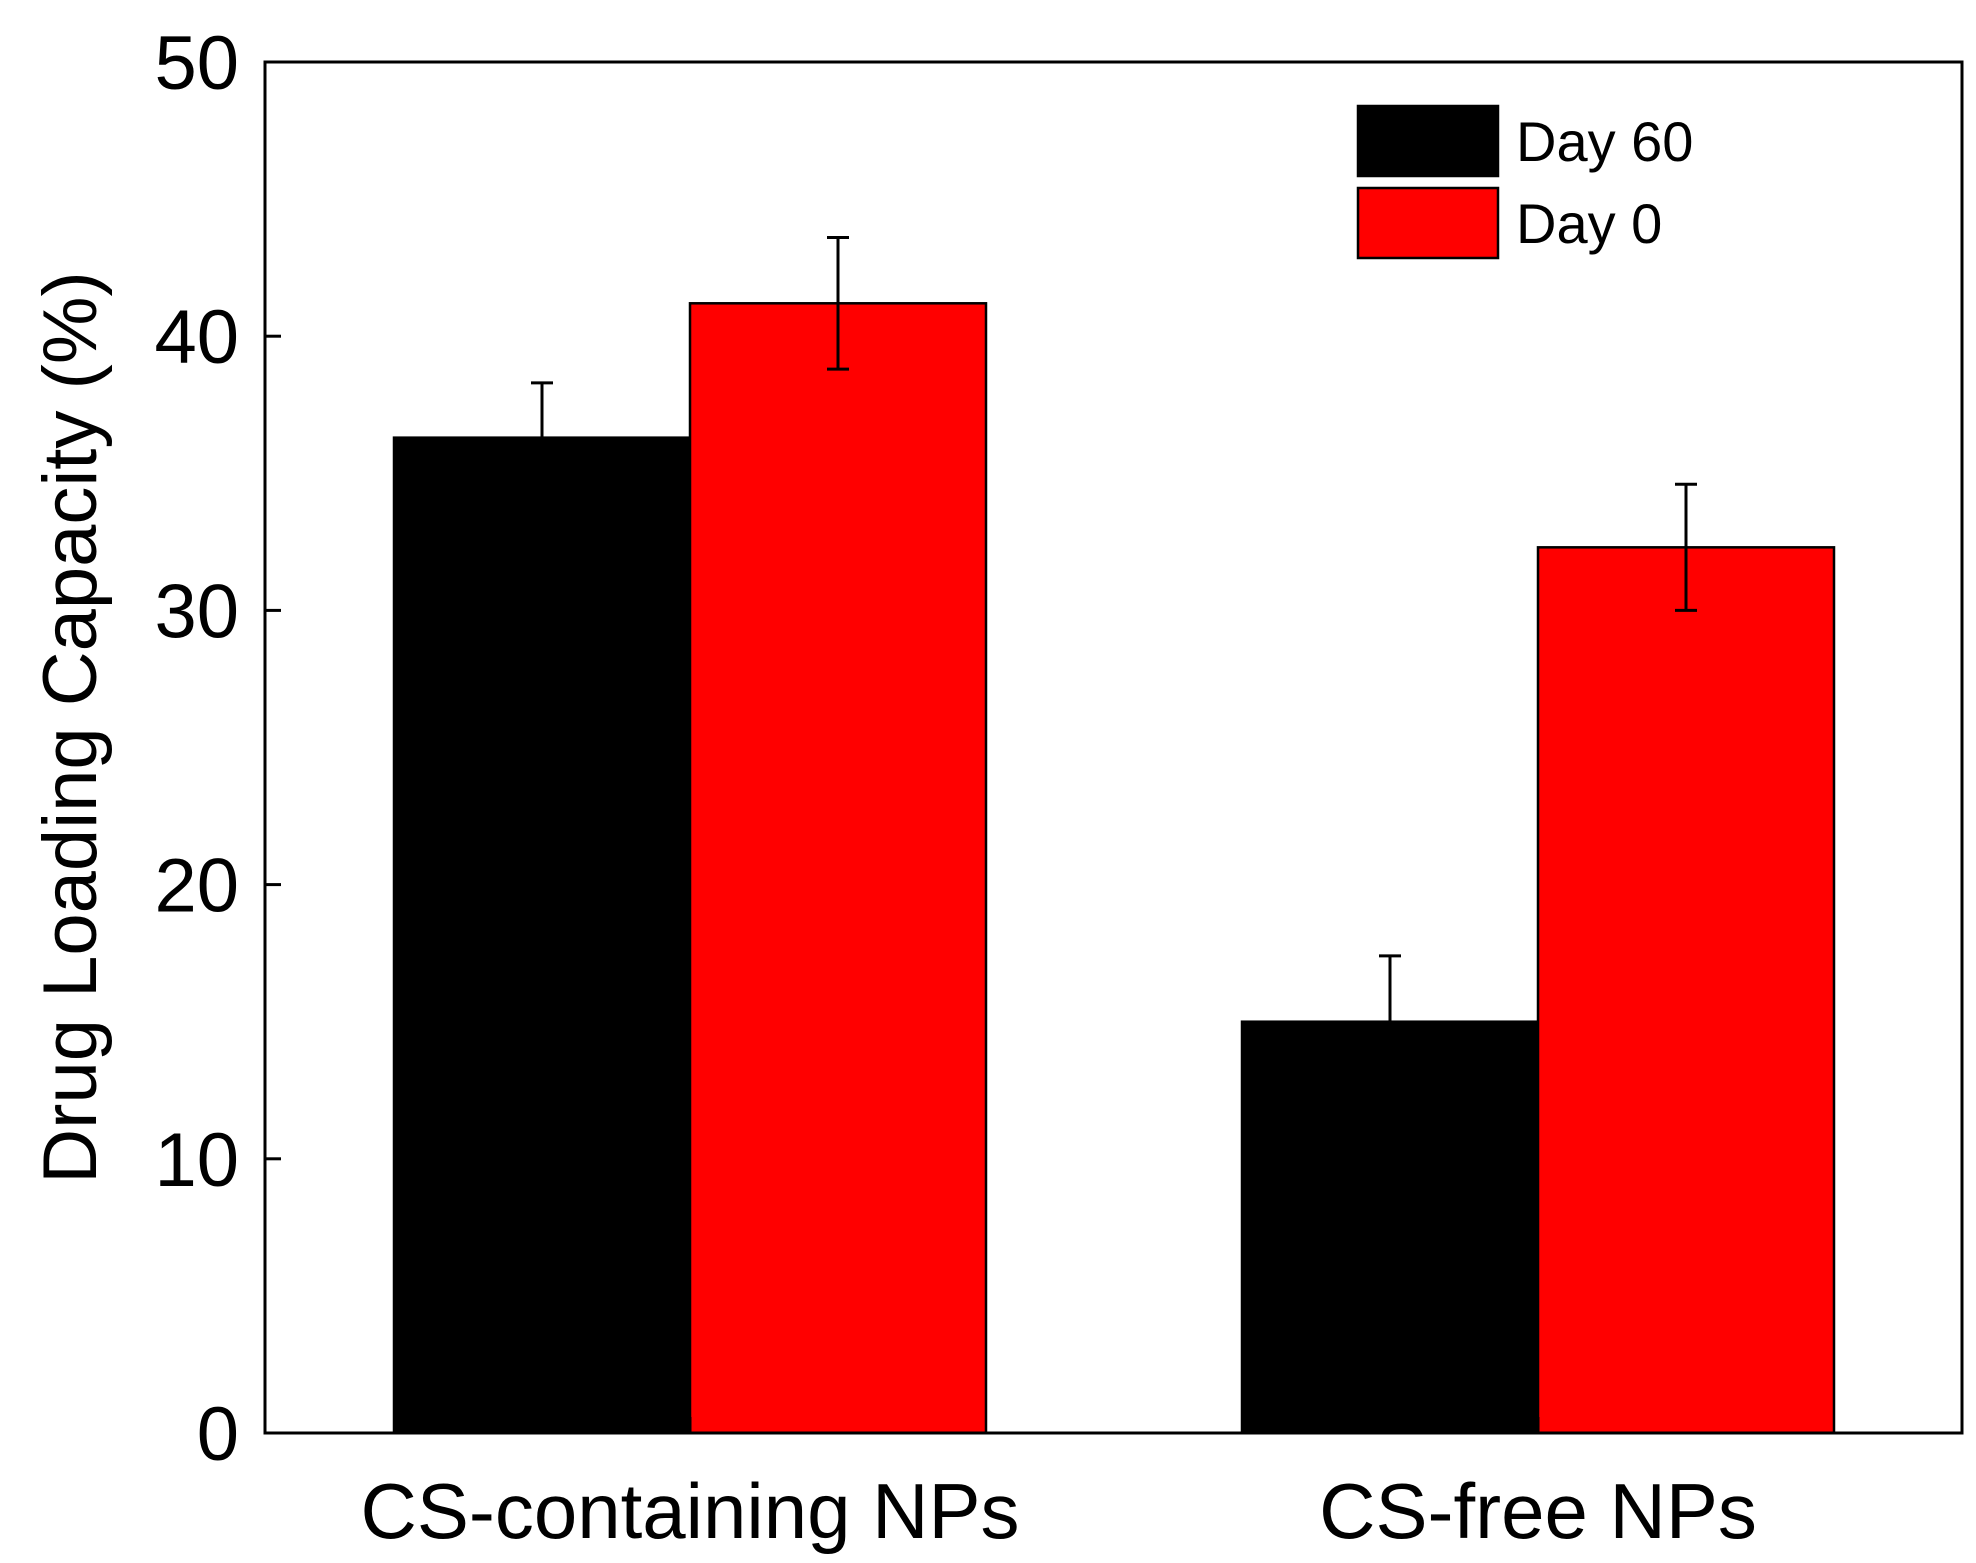 The image size is (1976, 1563). Describe the element at coordinates (196, 611) in the screenshot. I see `y-tick-label: 30` at that location.